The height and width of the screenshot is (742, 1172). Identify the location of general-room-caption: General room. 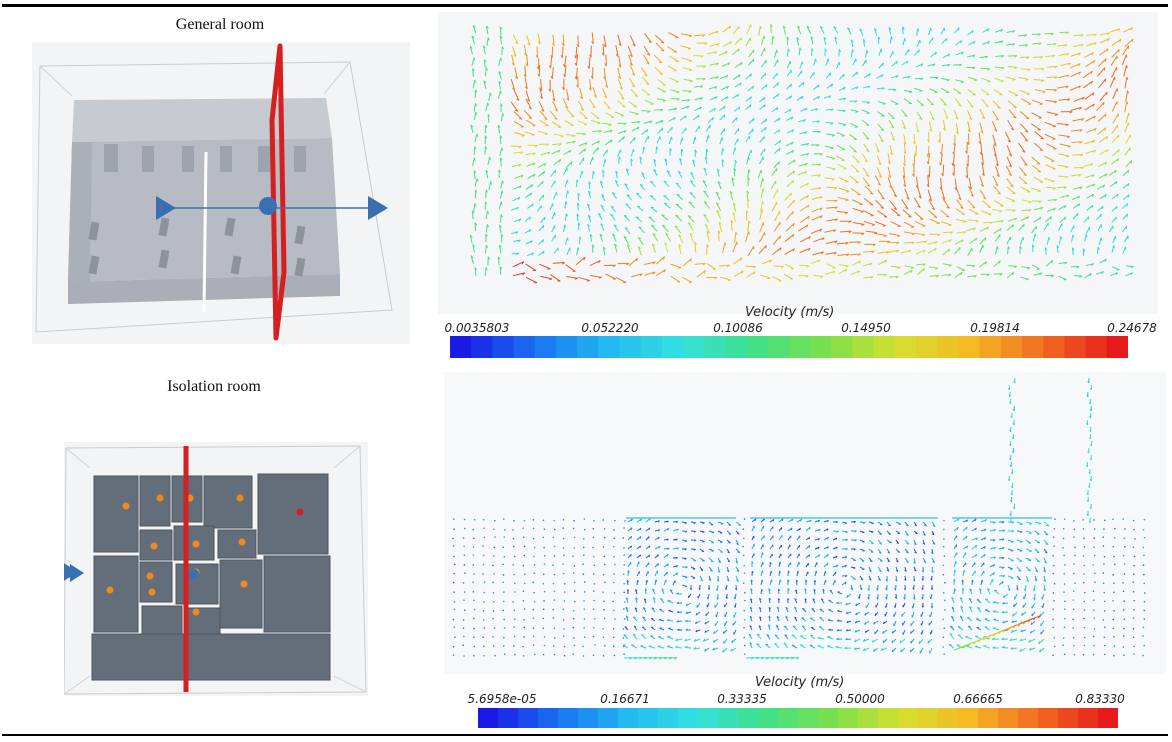
(220, 24).